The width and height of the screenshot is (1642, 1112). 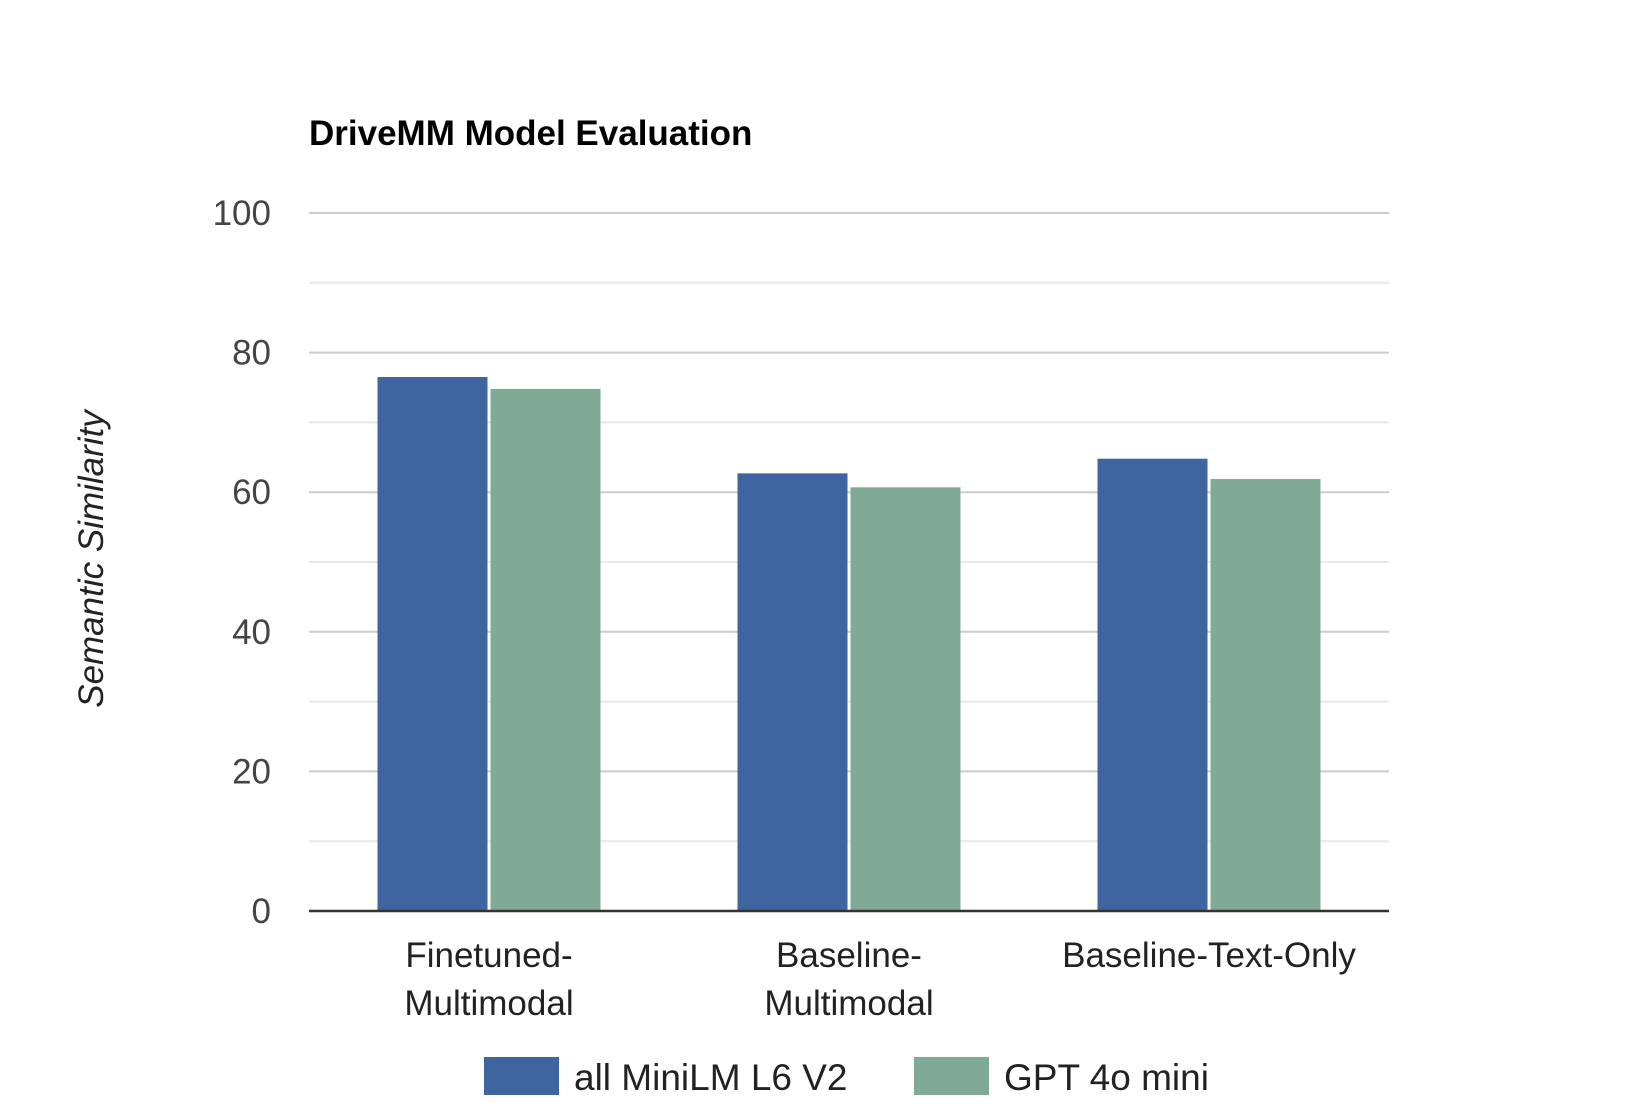 What do you see at coordinates (251, 632) in the screenshot?
I see `y-tick-label: 40` at bounding box center [251, 632].